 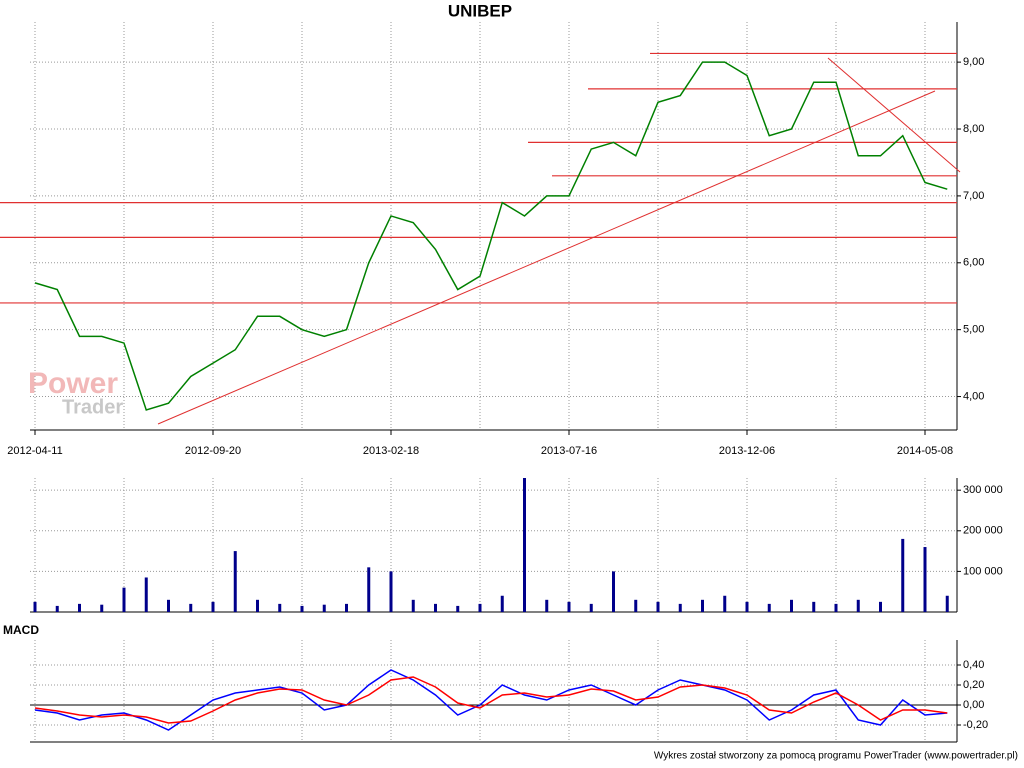 I want to click on y-tick-label: 0,20, so click(x=973, y=685).